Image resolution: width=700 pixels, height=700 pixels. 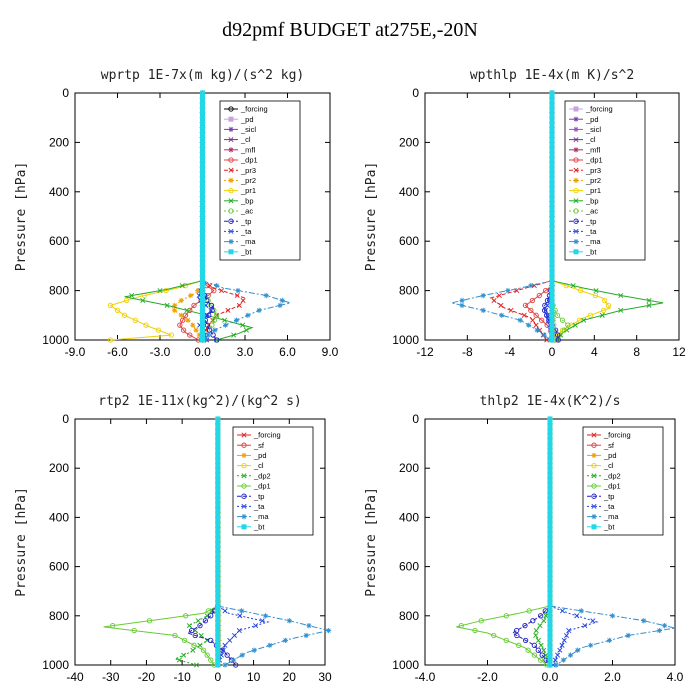 I want to click on x-tick-label: 4, so click(x=594, y=352).